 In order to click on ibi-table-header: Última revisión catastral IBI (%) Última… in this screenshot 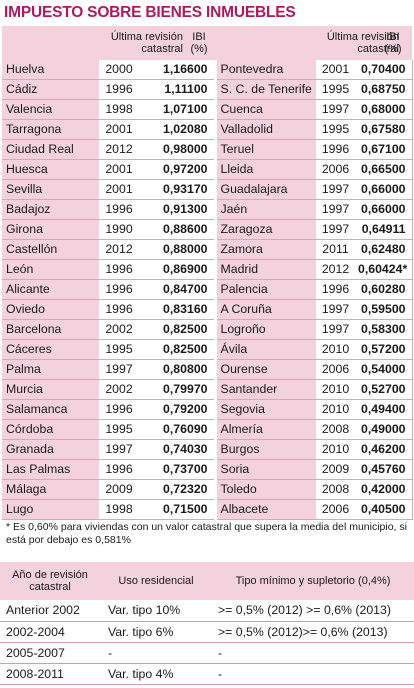, I will do `click(207, 43)`.